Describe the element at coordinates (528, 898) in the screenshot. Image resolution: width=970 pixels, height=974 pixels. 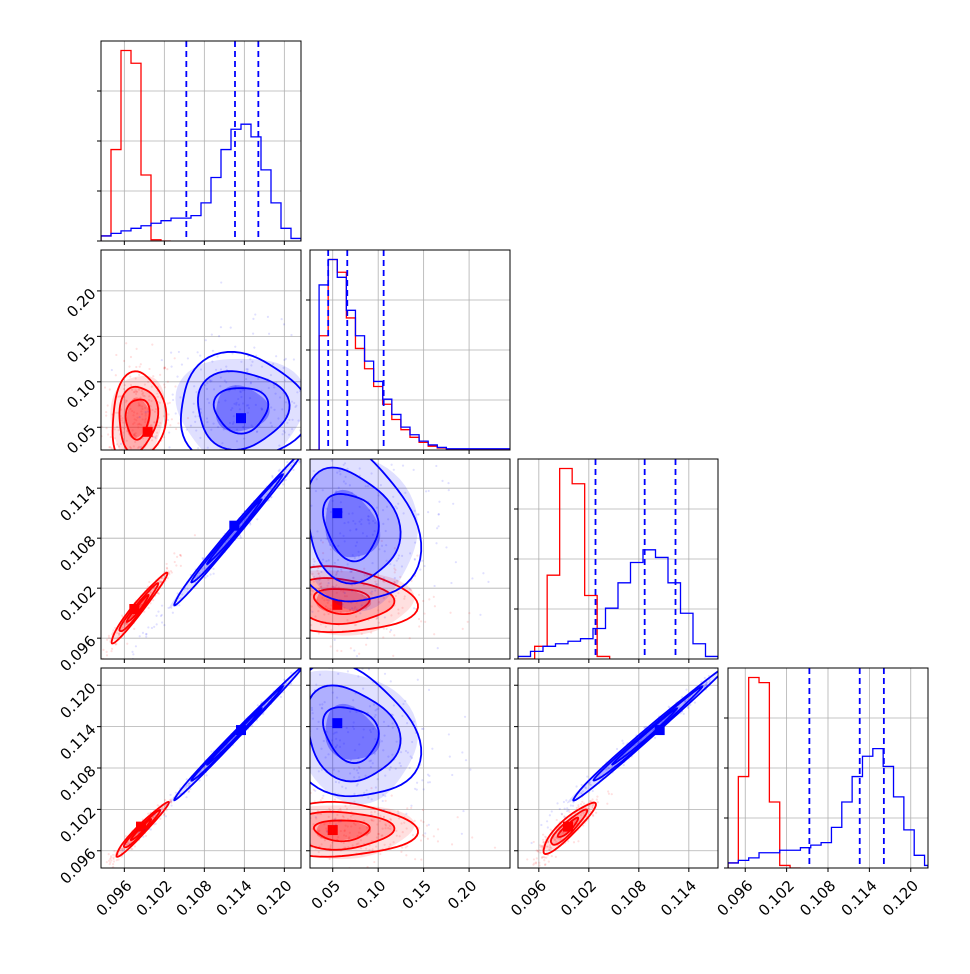
I see `x-tick-label: 0.096` at that location.